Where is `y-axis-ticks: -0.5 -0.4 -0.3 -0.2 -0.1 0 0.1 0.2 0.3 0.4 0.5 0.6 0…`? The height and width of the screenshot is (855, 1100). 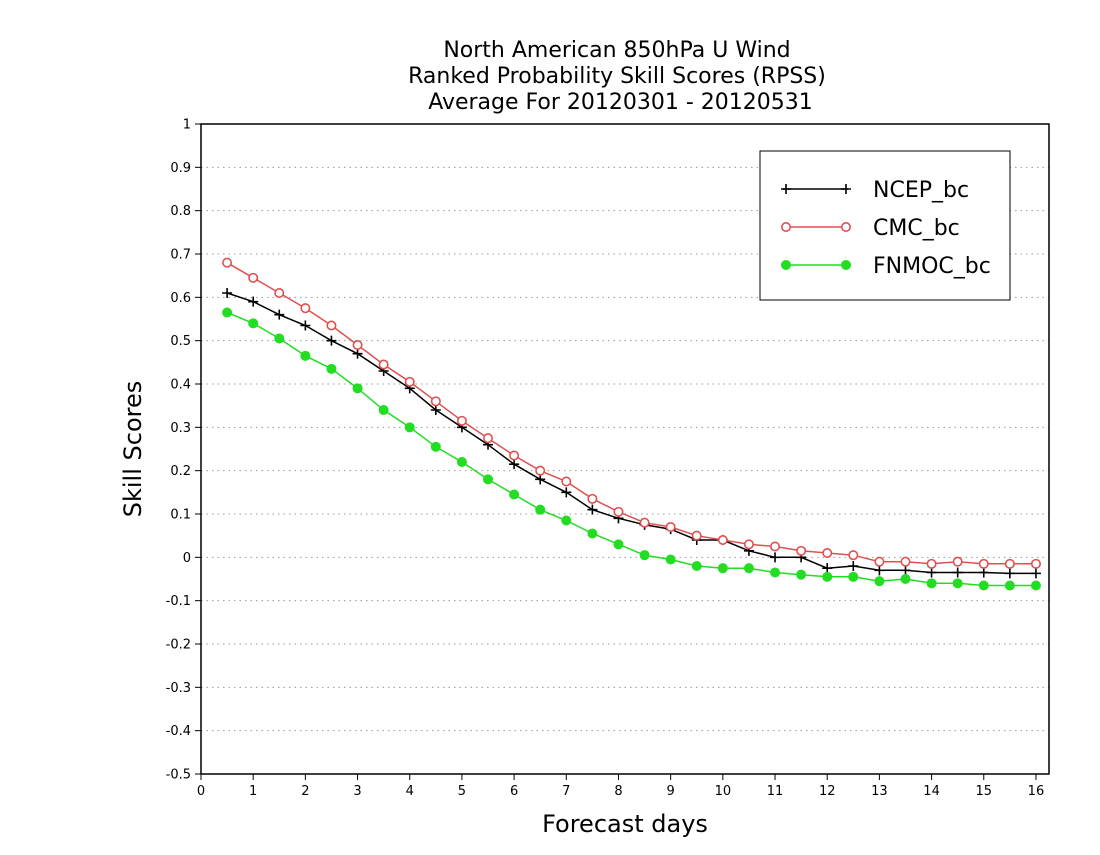
y-axis-ticks: -0.5 -0.4 -0.3 -0.2 -0.1 0 0.1 0.2 0.3 0.4 0.5 0.6 0… is located at coordinates (183, 450).